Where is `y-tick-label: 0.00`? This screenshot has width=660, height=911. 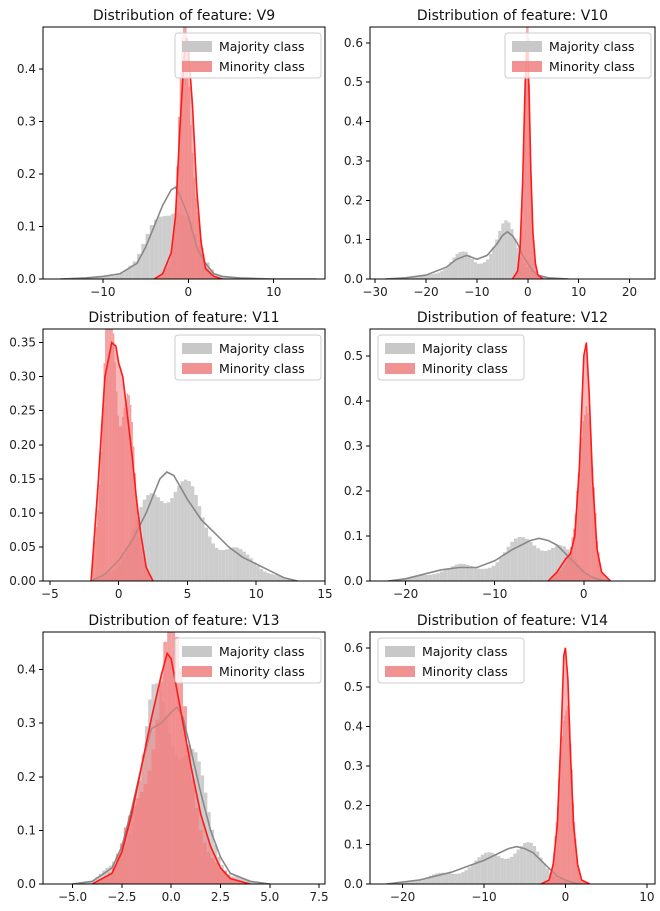 y-tick-label: 0.00 is located at coordinates (22, 581).